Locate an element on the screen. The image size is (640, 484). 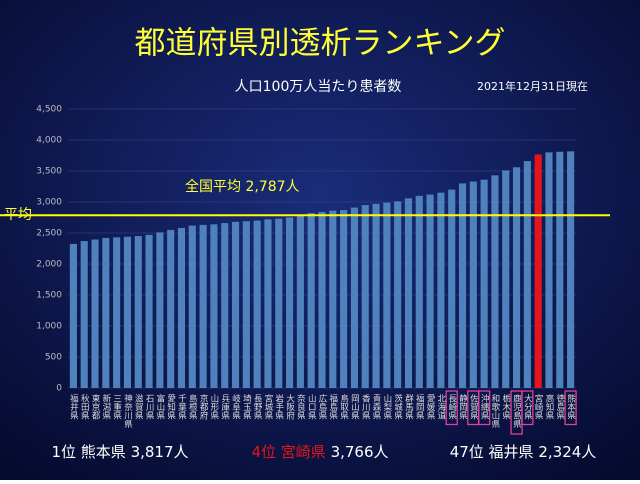
date-note: 2021年12月31日現在 is located at coordinates (532, 86).